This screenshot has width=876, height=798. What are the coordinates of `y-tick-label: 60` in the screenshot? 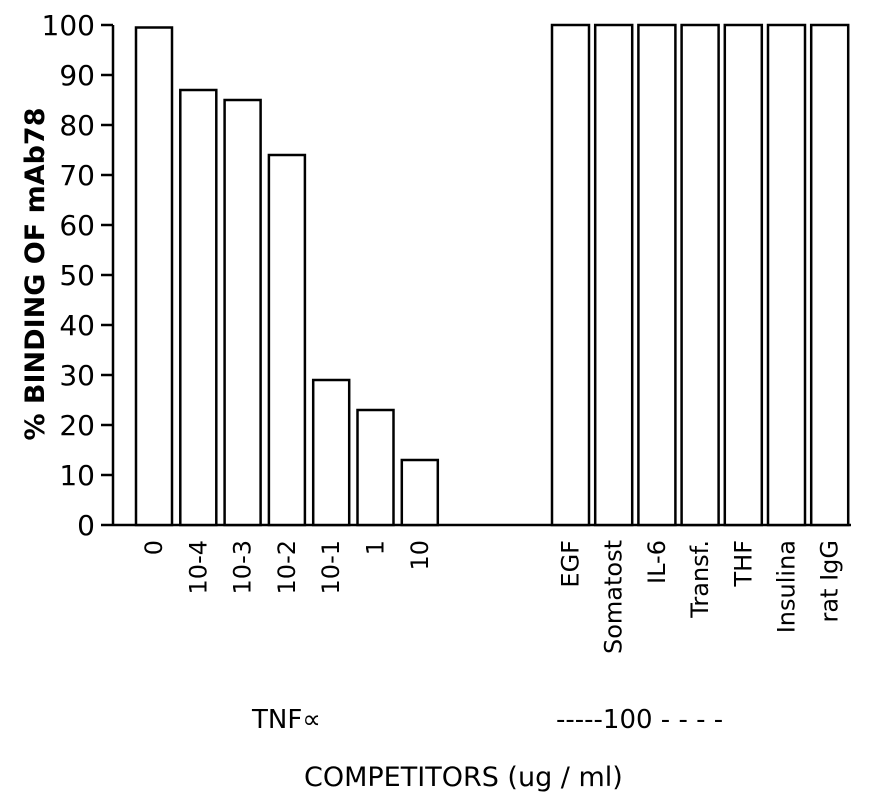 It's located at (77, 225).